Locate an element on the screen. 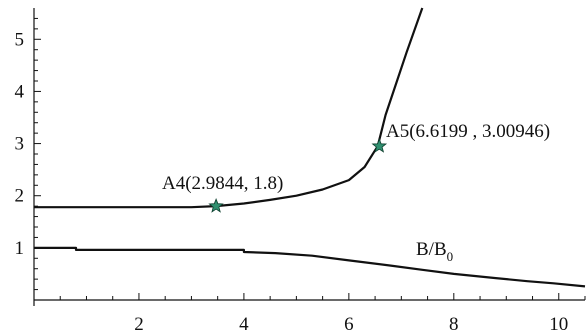  series-label-b-over-b0: B/B0 is located at coordinates (434, 251).